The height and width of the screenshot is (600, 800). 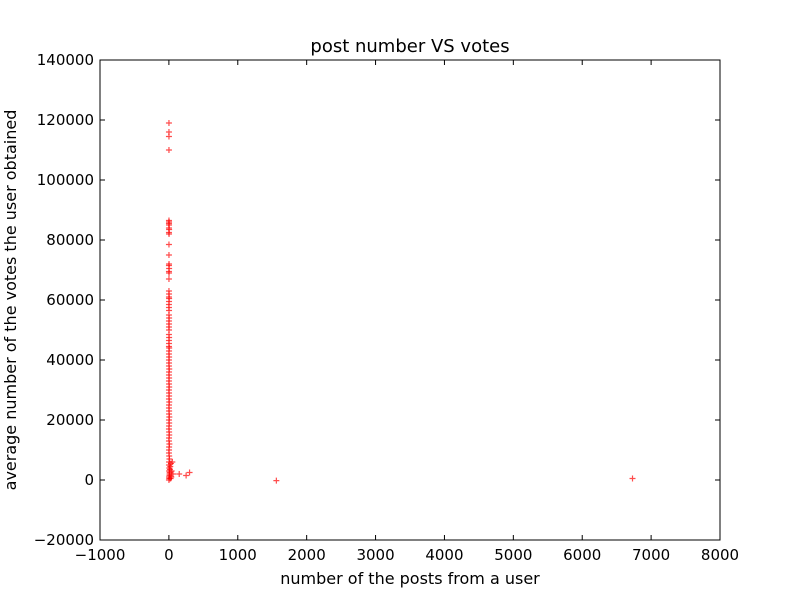 I want to click on y-tick-label: 60000, so click(x=70, y=300).